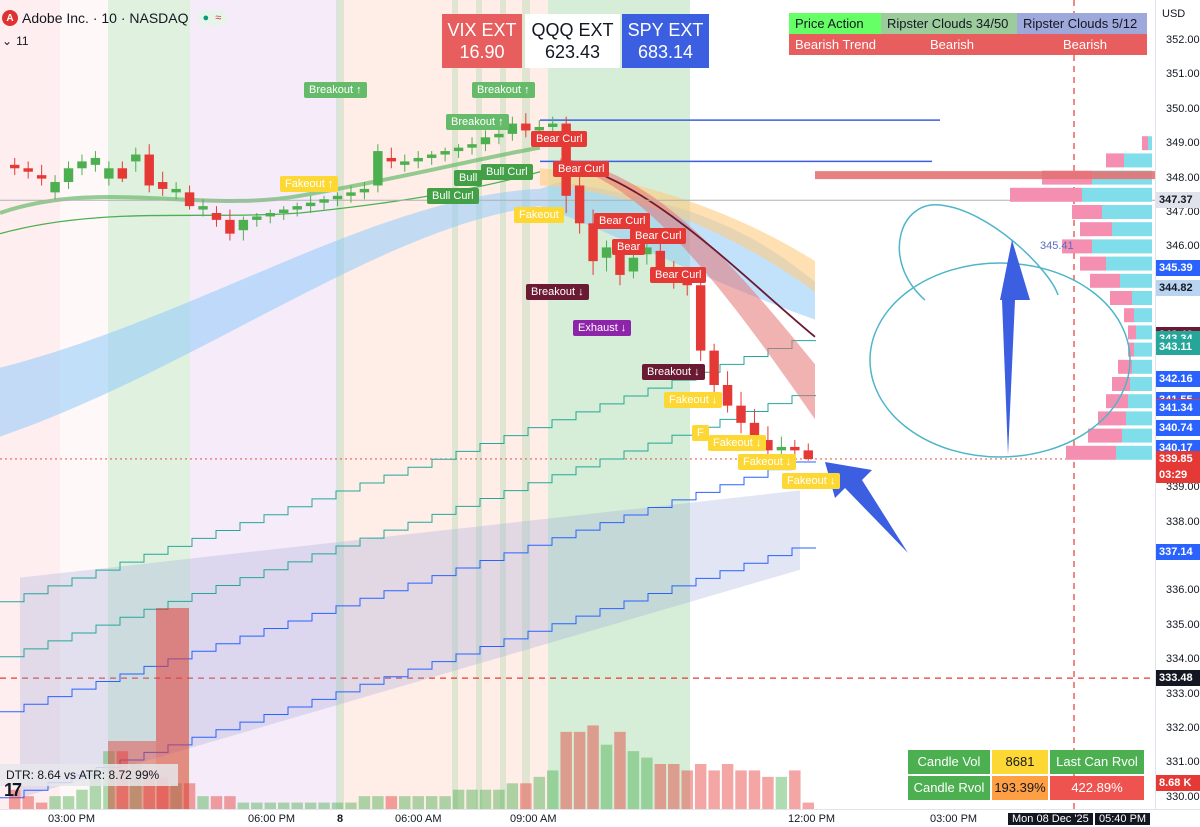  I want to click on vix-ext-name: VIX EXT, so click(482, 30).